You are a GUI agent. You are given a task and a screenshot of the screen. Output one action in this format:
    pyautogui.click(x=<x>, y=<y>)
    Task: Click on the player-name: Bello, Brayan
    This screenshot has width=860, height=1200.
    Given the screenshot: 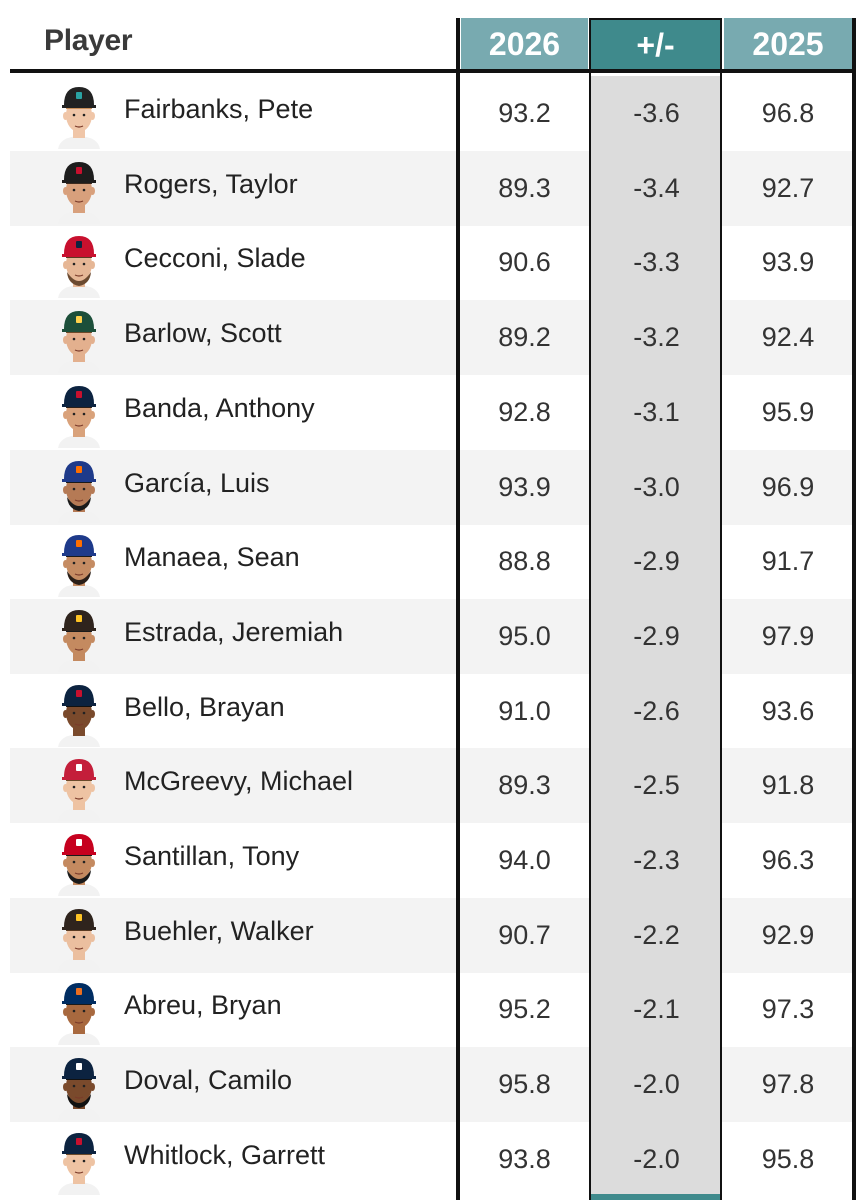 What is the action you would take?
    pyautogui.click(x=204, y=706)
    